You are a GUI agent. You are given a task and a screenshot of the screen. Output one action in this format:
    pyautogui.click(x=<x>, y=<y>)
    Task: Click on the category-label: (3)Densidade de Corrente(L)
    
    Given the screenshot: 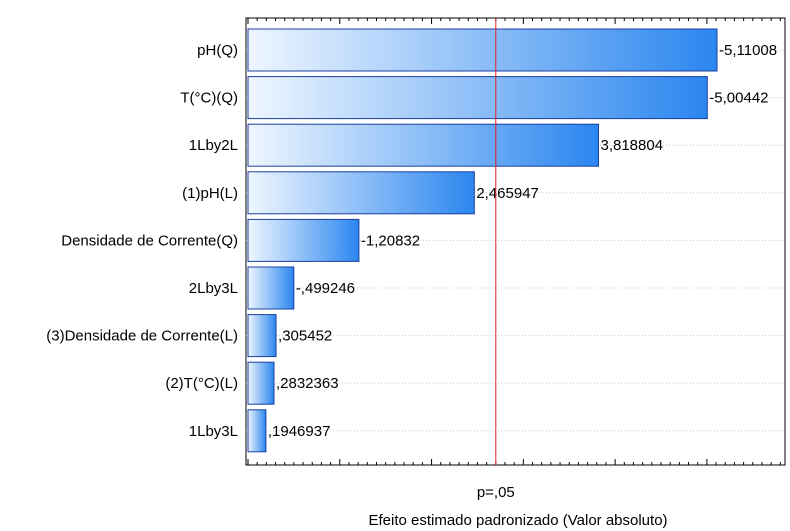 What is the action you would take?
    pyautogui.click(x=142, y=336)
    